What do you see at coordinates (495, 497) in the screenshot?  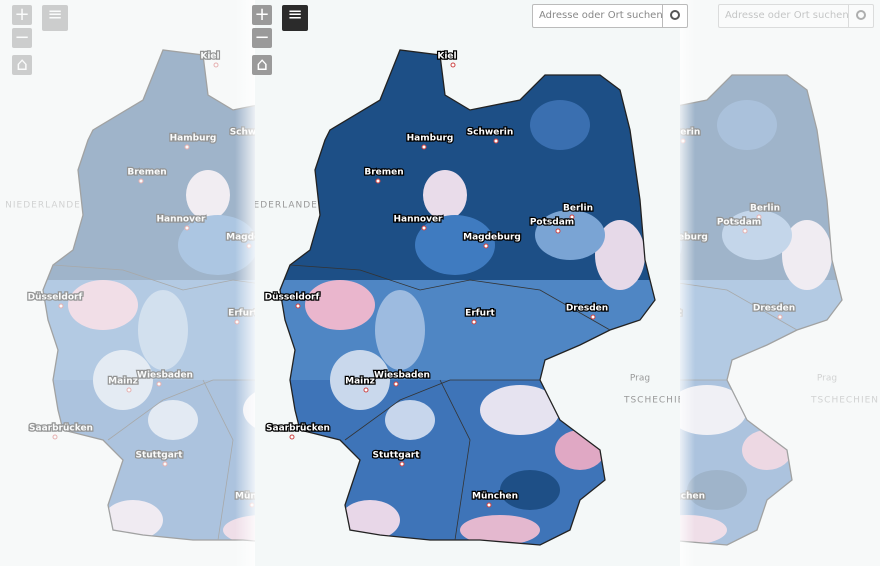 I see `city-label: München` at bounding box center [495, 497].